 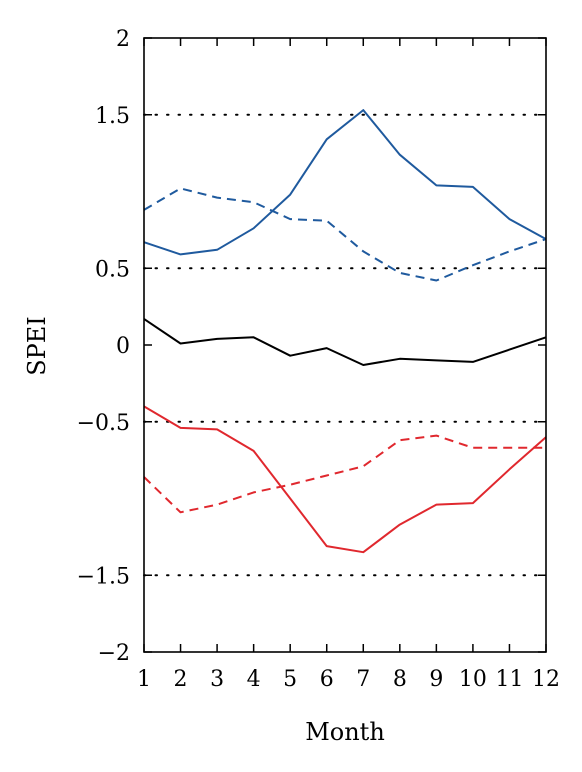 What do you see at coordinates (217, 679) in the screenshot?
I see `x-tick-label: 3` at bounding box center [217, 679].